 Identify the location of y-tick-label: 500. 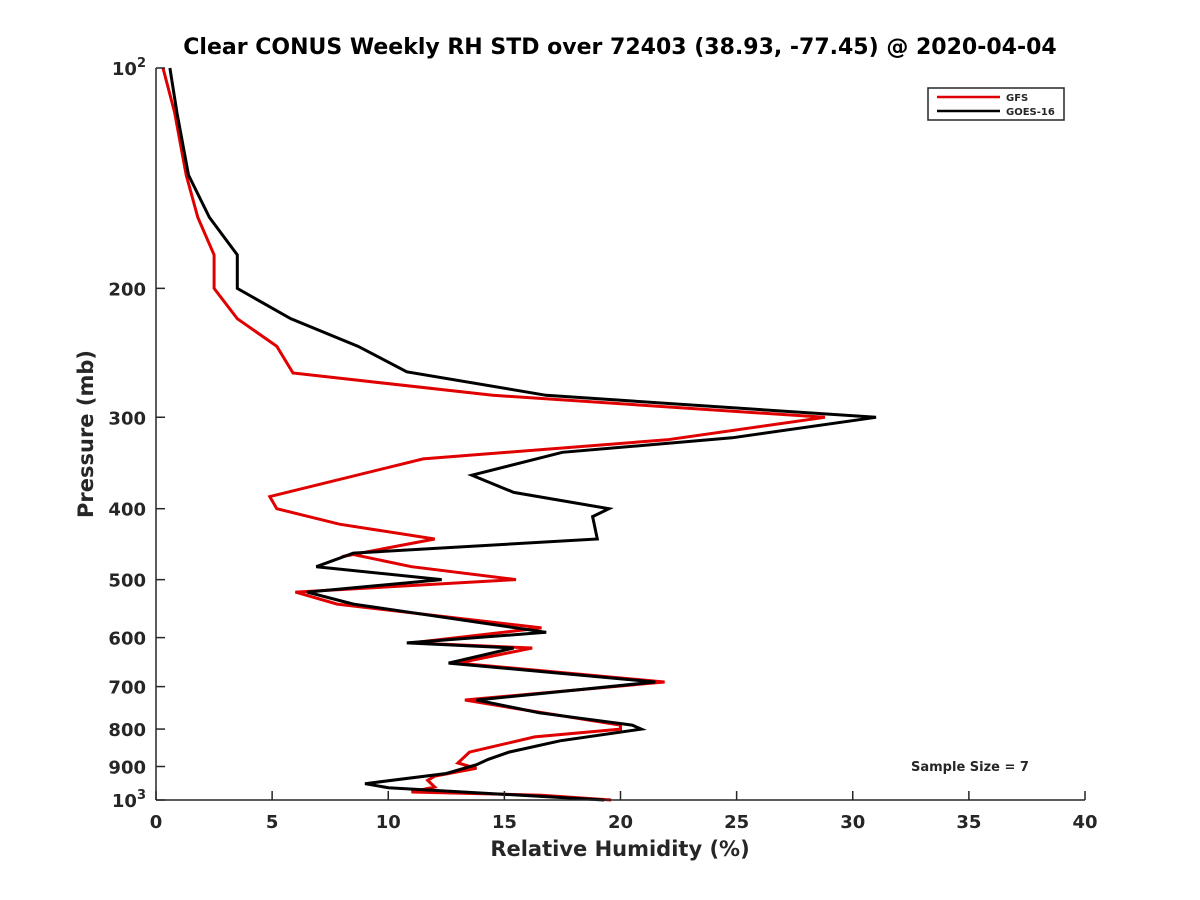
(127, 581).